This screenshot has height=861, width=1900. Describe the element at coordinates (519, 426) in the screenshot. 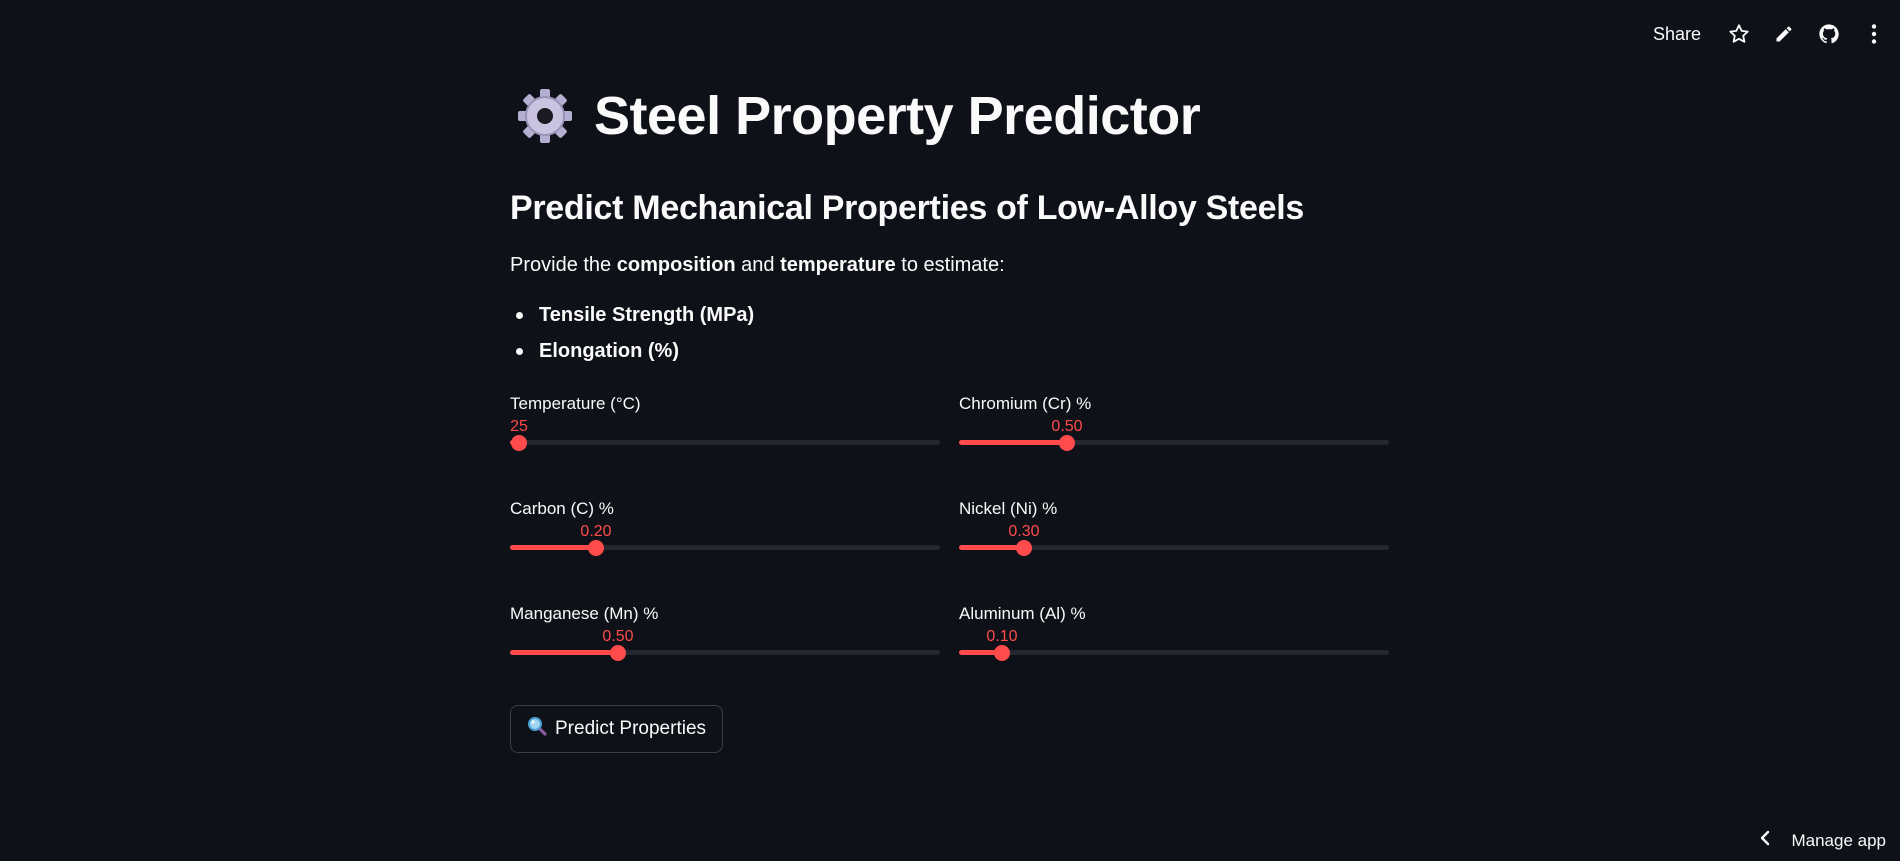

I see `slider-value: 25` at that location.